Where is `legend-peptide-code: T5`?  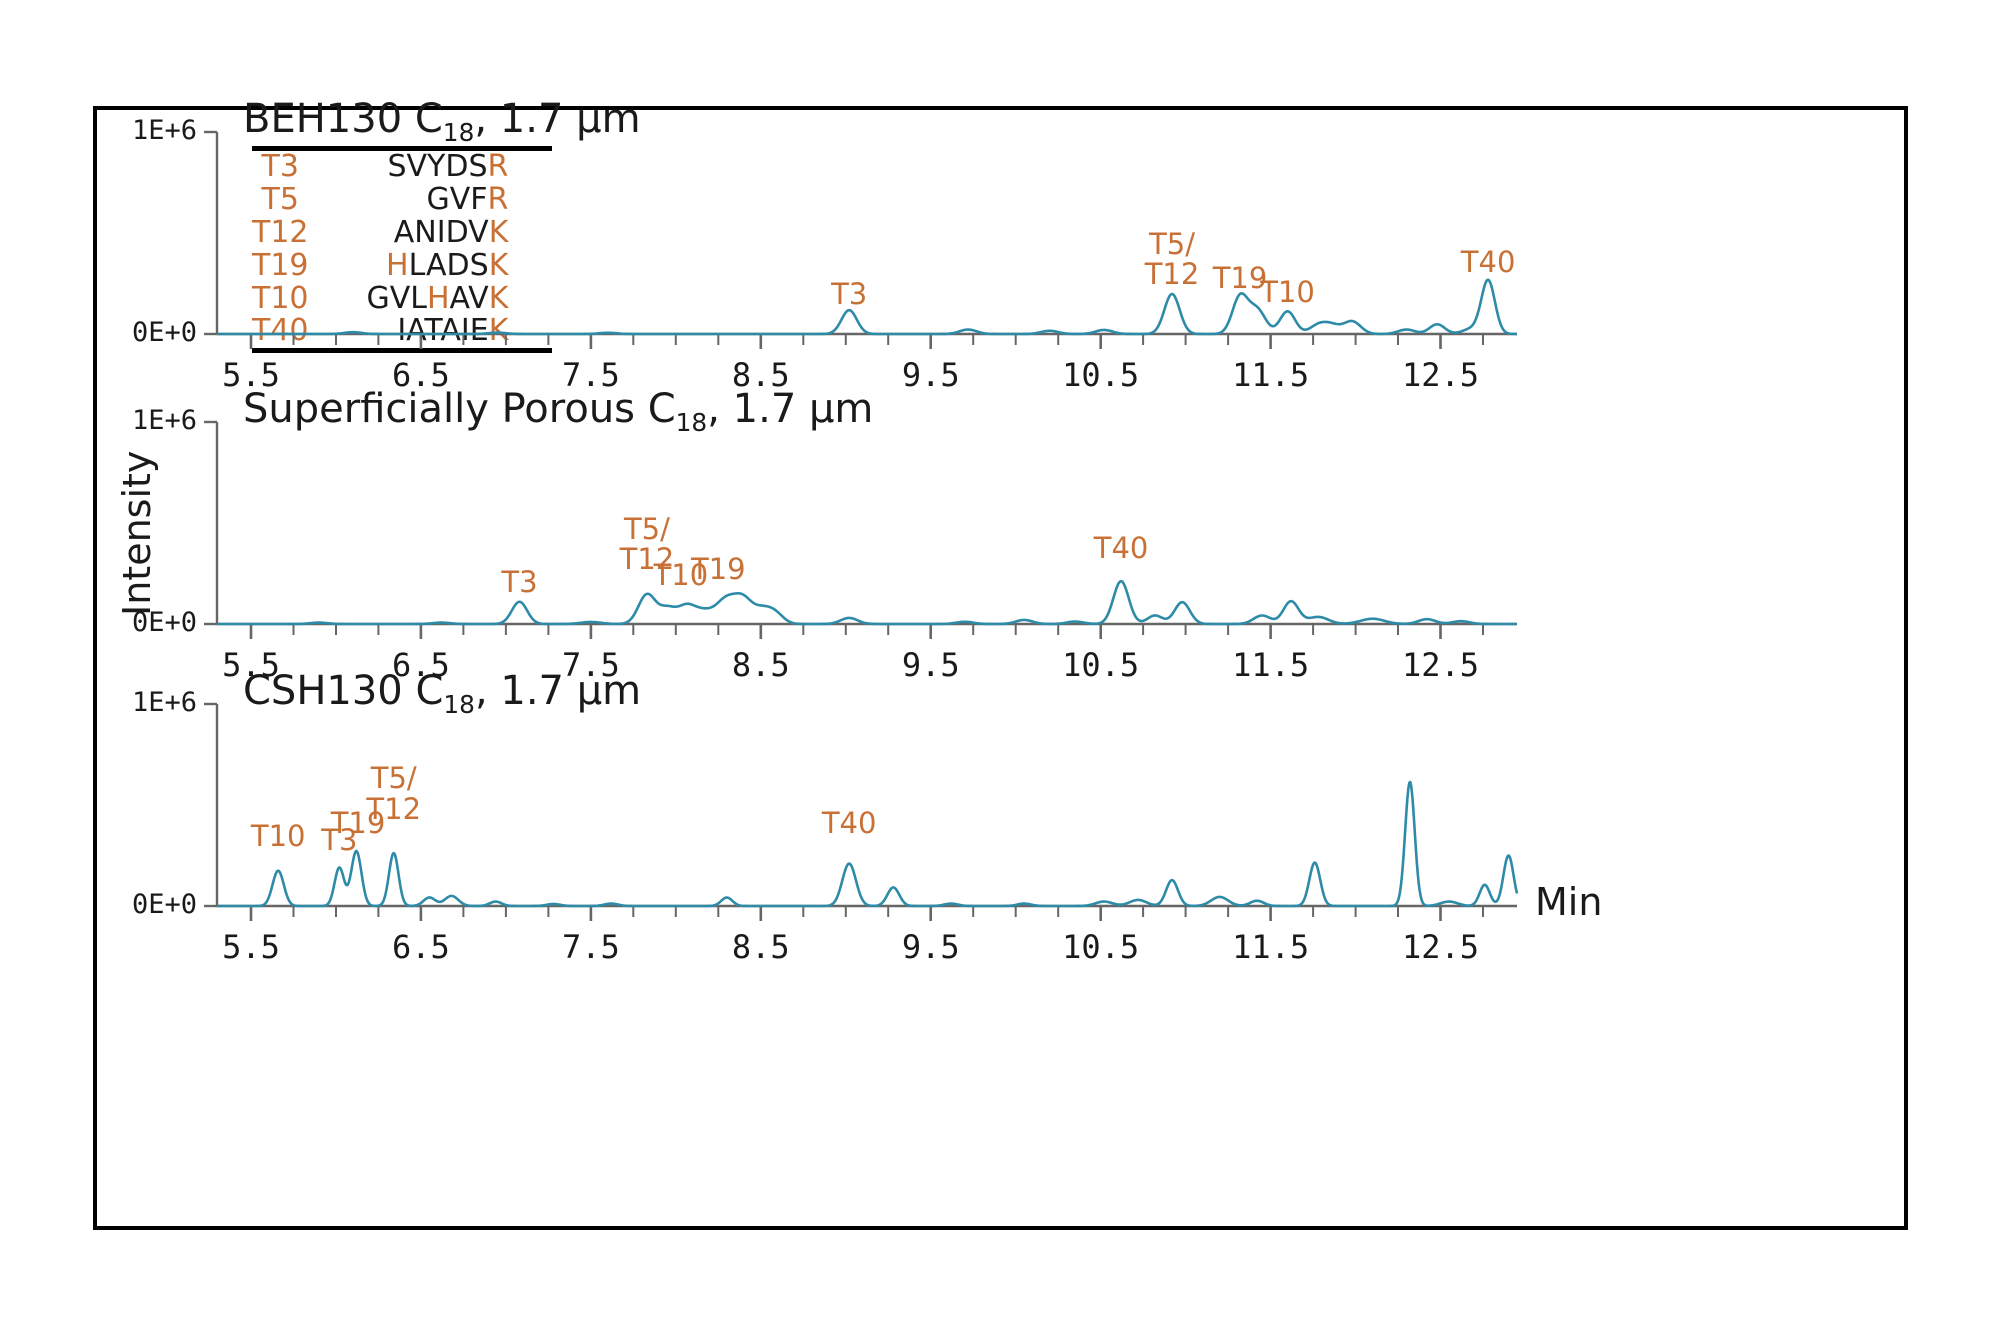 legend-peptide-code: T5 is located at coordinates (280, 199).